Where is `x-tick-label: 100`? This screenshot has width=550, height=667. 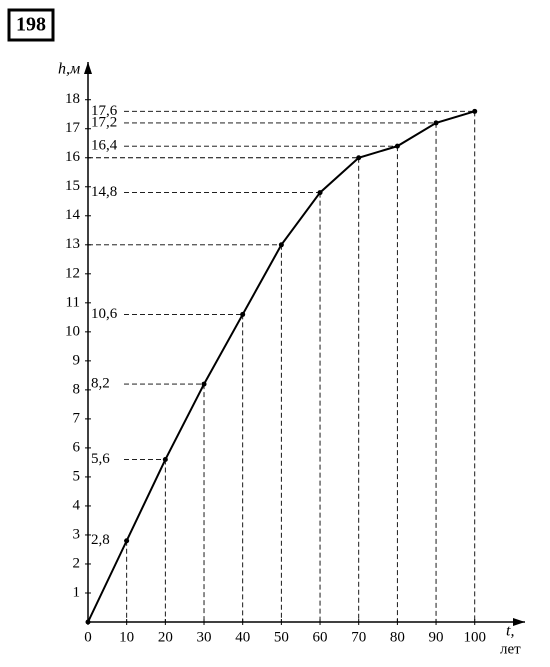 x-tick-label: 100 is located at coordinates (474, 637).